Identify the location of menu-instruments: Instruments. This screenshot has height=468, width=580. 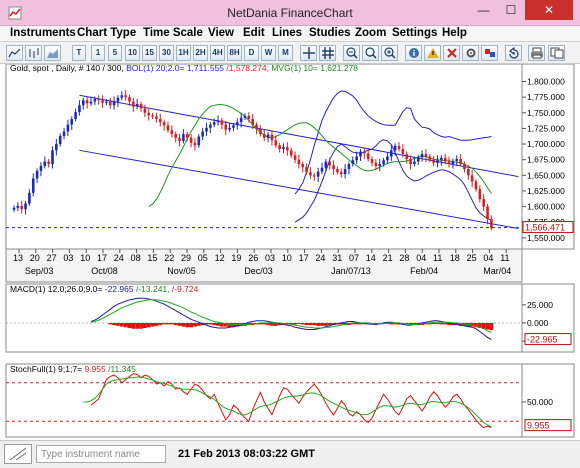
(43, 33).